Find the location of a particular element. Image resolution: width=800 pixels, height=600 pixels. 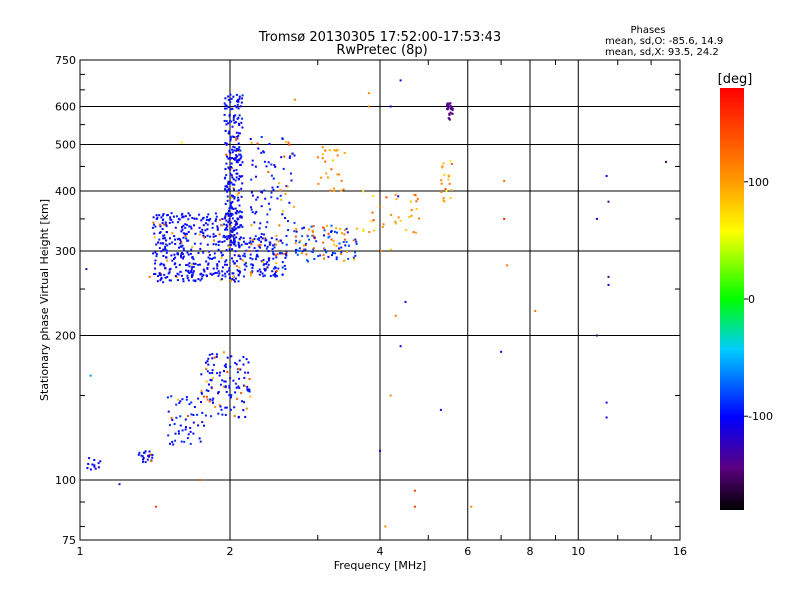

y-tick-label: 300 is located at coordinates (65, 251).